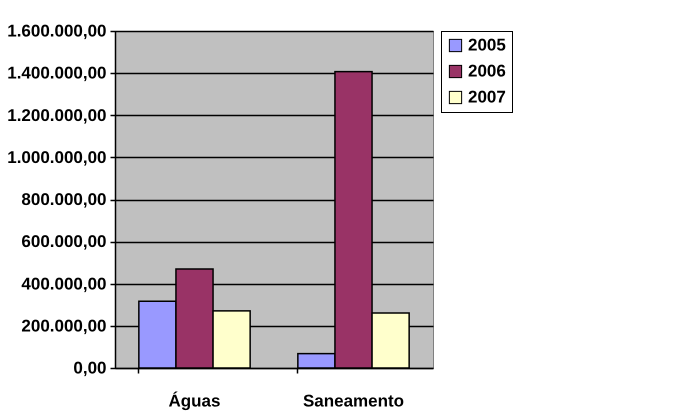  Describe the element at coordinates (487, 71) in the screenshot. I see `legend-label: 2006` at that location.